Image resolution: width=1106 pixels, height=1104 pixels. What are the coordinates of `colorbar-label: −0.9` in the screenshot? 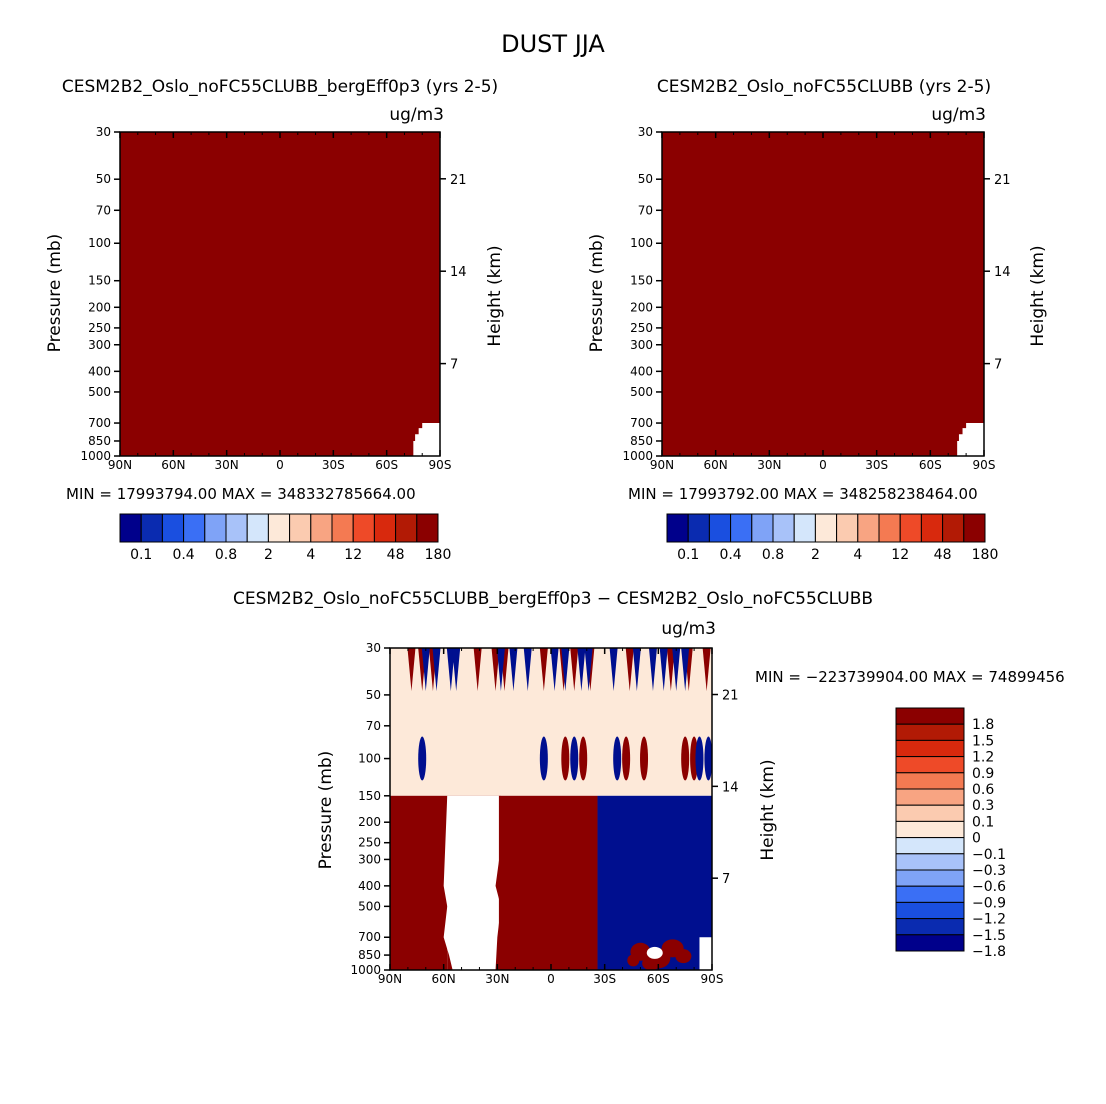 It's located at (989, 903).